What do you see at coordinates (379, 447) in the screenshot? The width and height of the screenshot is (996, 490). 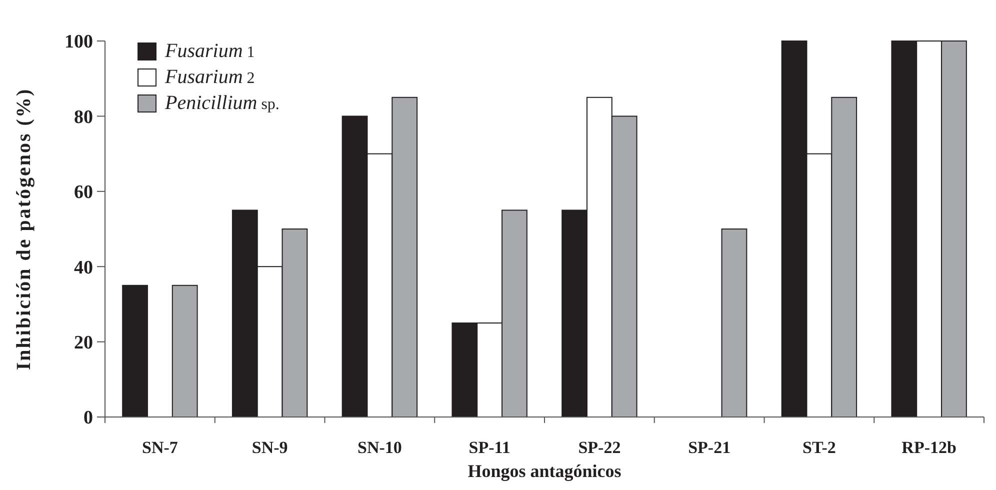 I see `x-tick-label: SN-10` at bounding box center [379, 447].